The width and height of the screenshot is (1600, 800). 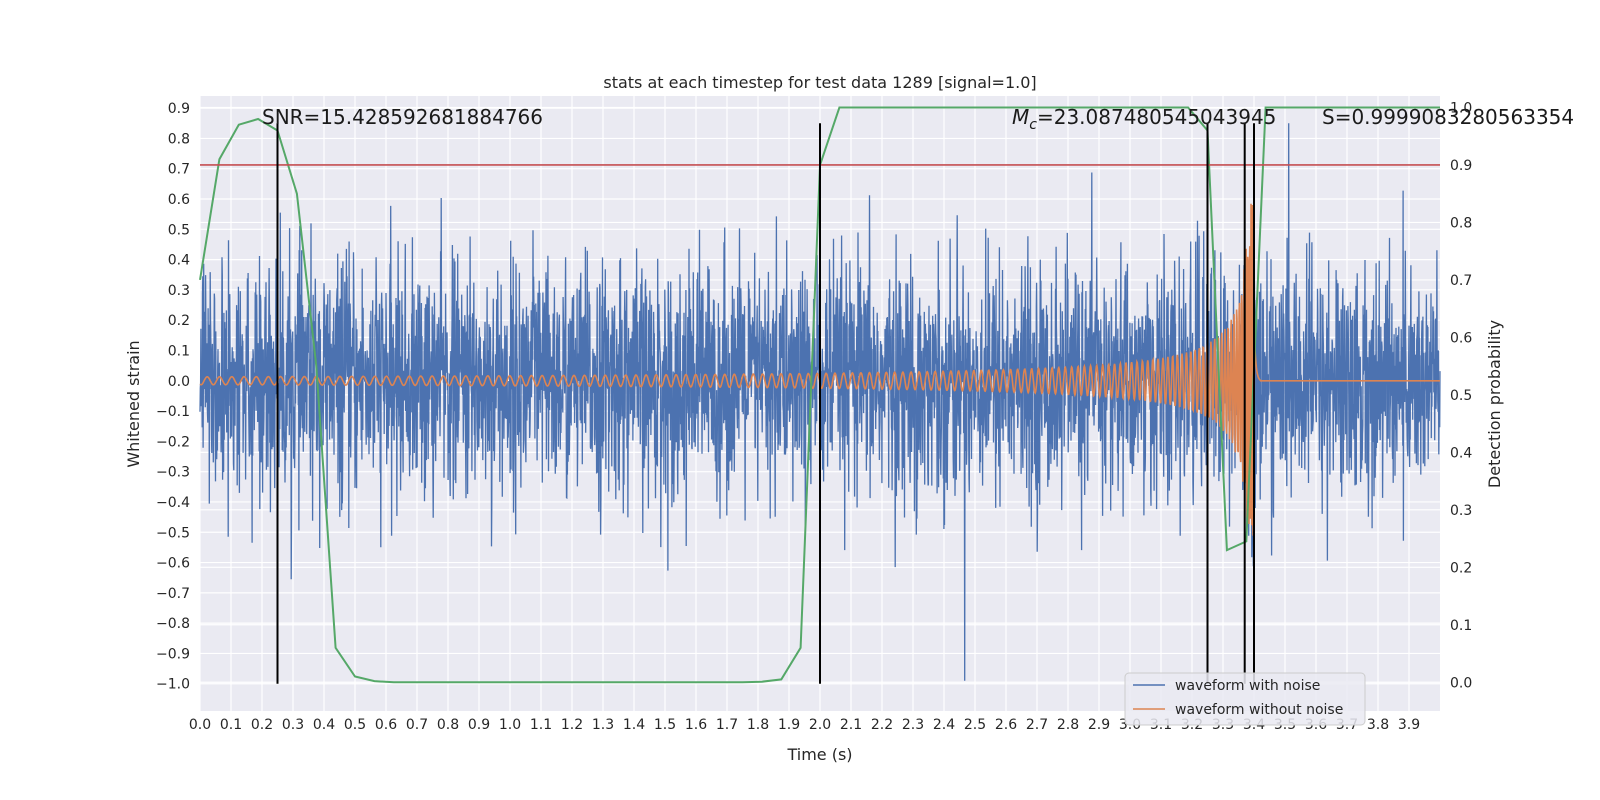 What do you see at coordinates (173, 533) in the screenshot?
I see `y-left-tick-label: −0.5` at bounding box center [173, 533].